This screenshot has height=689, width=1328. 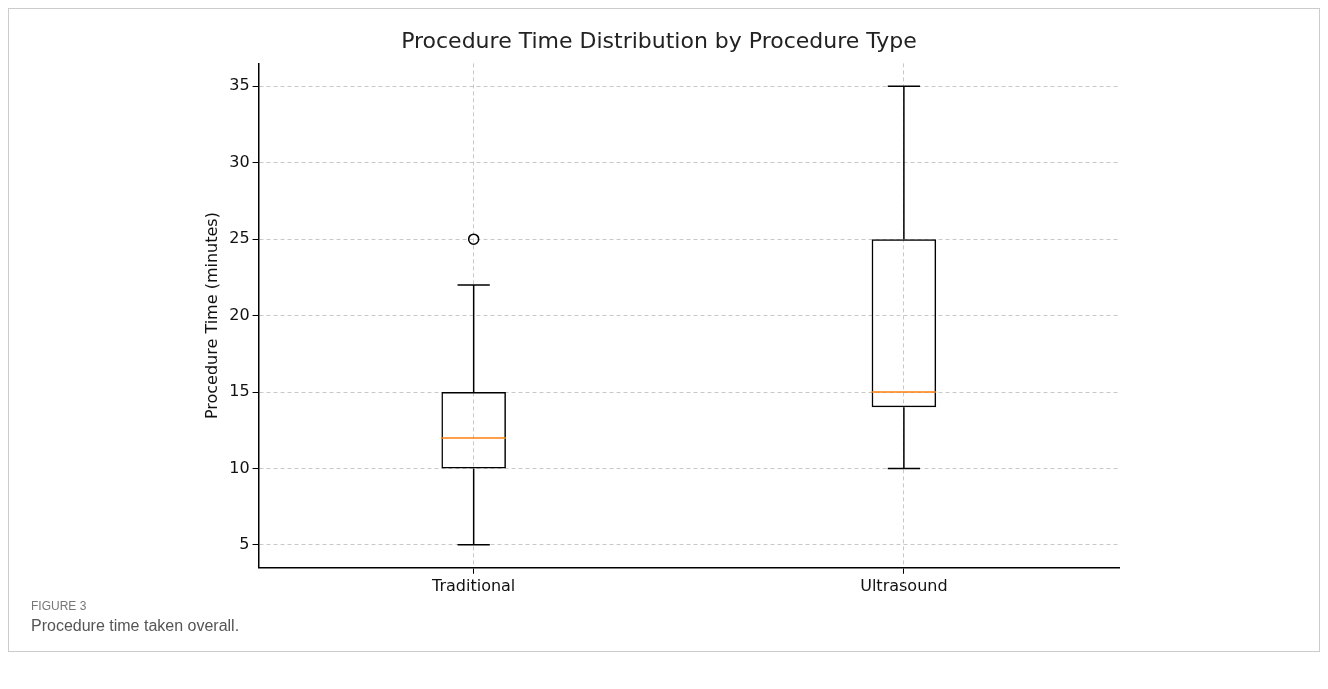 What do you see at coordinates (239, 85) in the screenshot?
I see `y-tick-label: 35` at bounding box center [239, 85].